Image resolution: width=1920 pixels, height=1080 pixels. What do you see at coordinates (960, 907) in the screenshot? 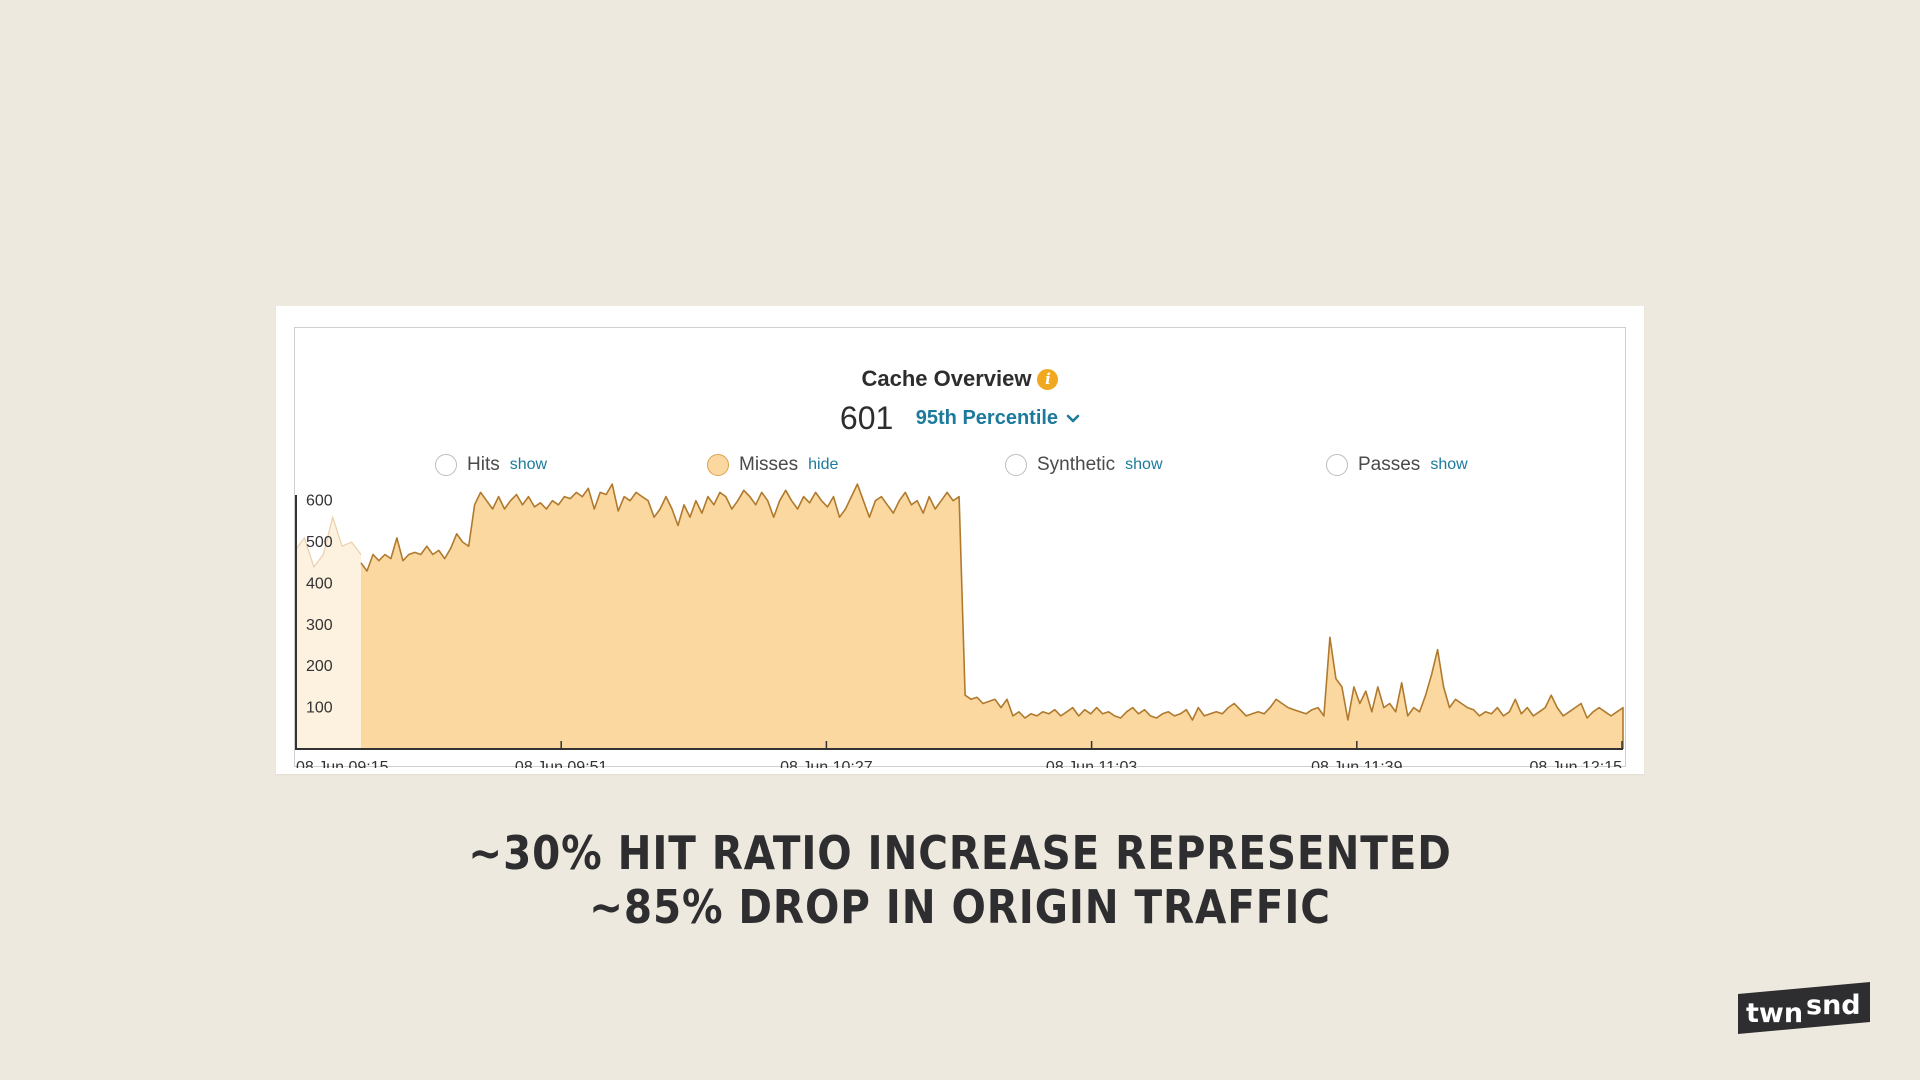
I see `footer-line-2: ~85% DROP IN ORIGIN TRAFFIC` at bounding box center [960, 907].